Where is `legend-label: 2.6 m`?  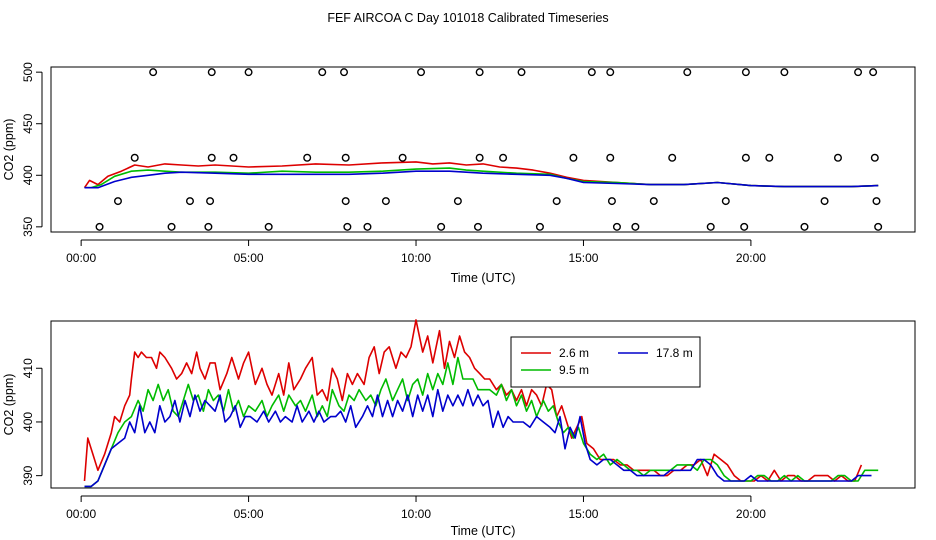 legend-label: 2.6 m is located at coordinates (574, 353).